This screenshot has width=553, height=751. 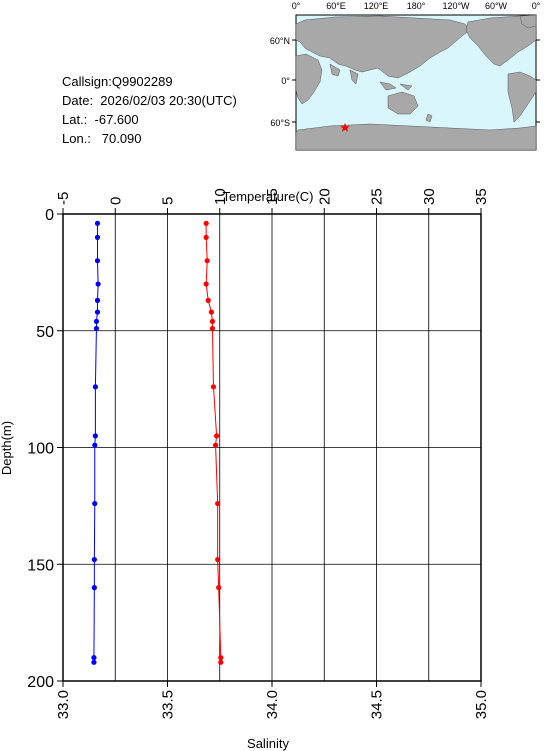 I want to click on map-land, so click(x=416, y=82).